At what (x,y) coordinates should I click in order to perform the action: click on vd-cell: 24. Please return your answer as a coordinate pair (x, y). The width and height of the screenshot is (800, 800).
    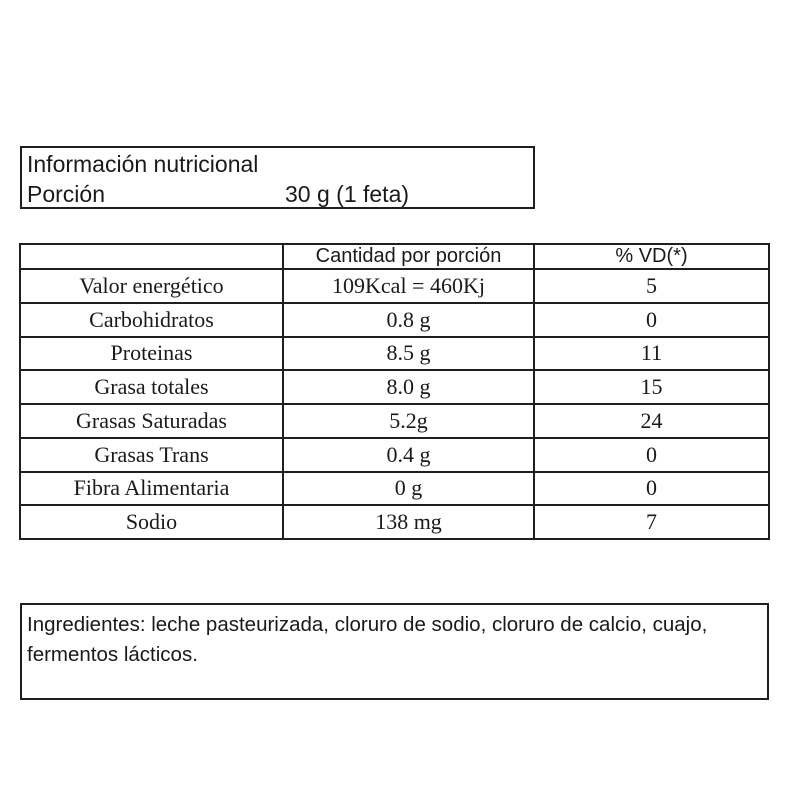
    Looking at the image, I should click on (651, 421).